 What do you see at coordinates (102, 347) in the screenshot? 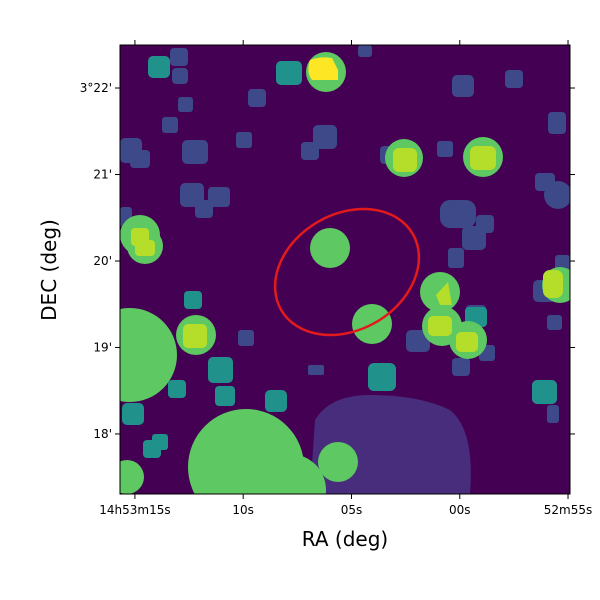
I see `y-tick-label: 19'` at bounding box center [102, 347].